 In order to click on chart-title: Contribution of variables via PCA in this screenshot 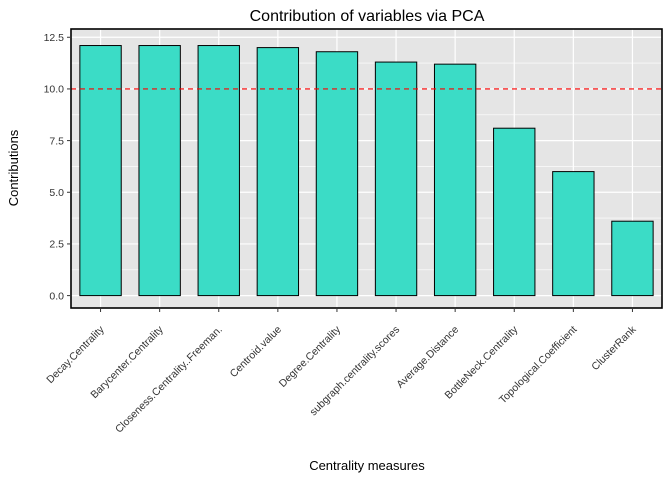, I will do `click(367, 16)`.